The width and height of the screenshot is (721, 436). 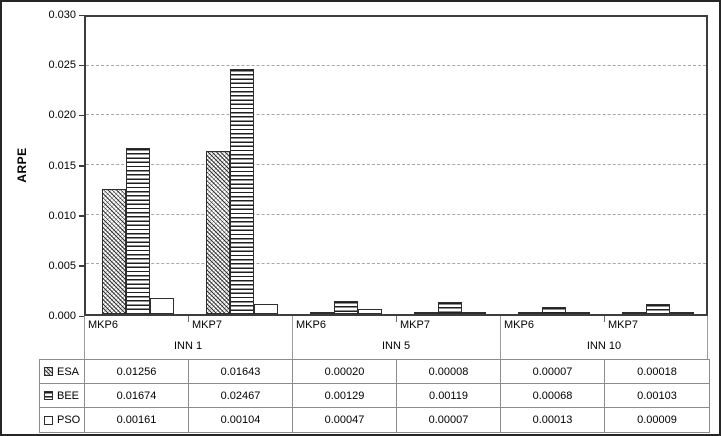 I want to click on bar-BEE-INN10-MKP6, so click(x=554, y=310).